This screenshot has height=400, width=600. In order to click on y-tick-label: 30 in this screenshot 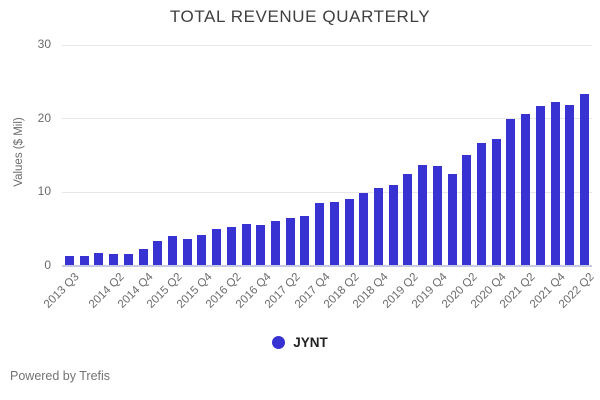, I will do `click(44, 44)`.